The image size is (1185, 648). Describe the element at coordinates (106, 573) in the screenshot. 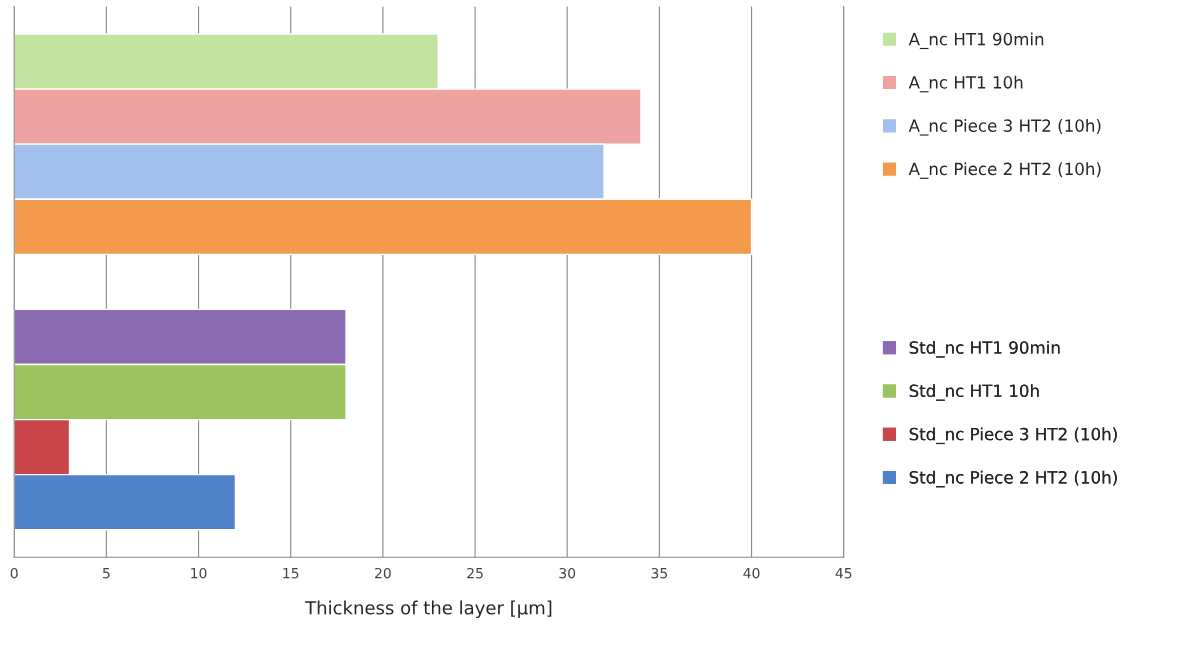

I see `x-tick-label: 5` at that location.